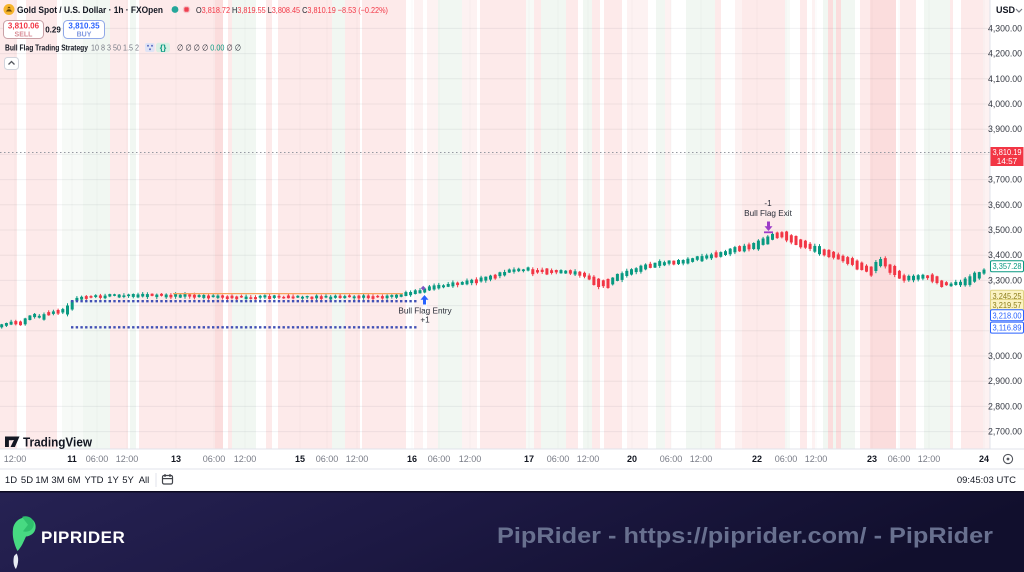  Describe the element at coordinates (209, 48) in the screenshot. I see `svg-text: ∅ ∅ ∅ ∅ 0.00 ∅ ∅` at that location.